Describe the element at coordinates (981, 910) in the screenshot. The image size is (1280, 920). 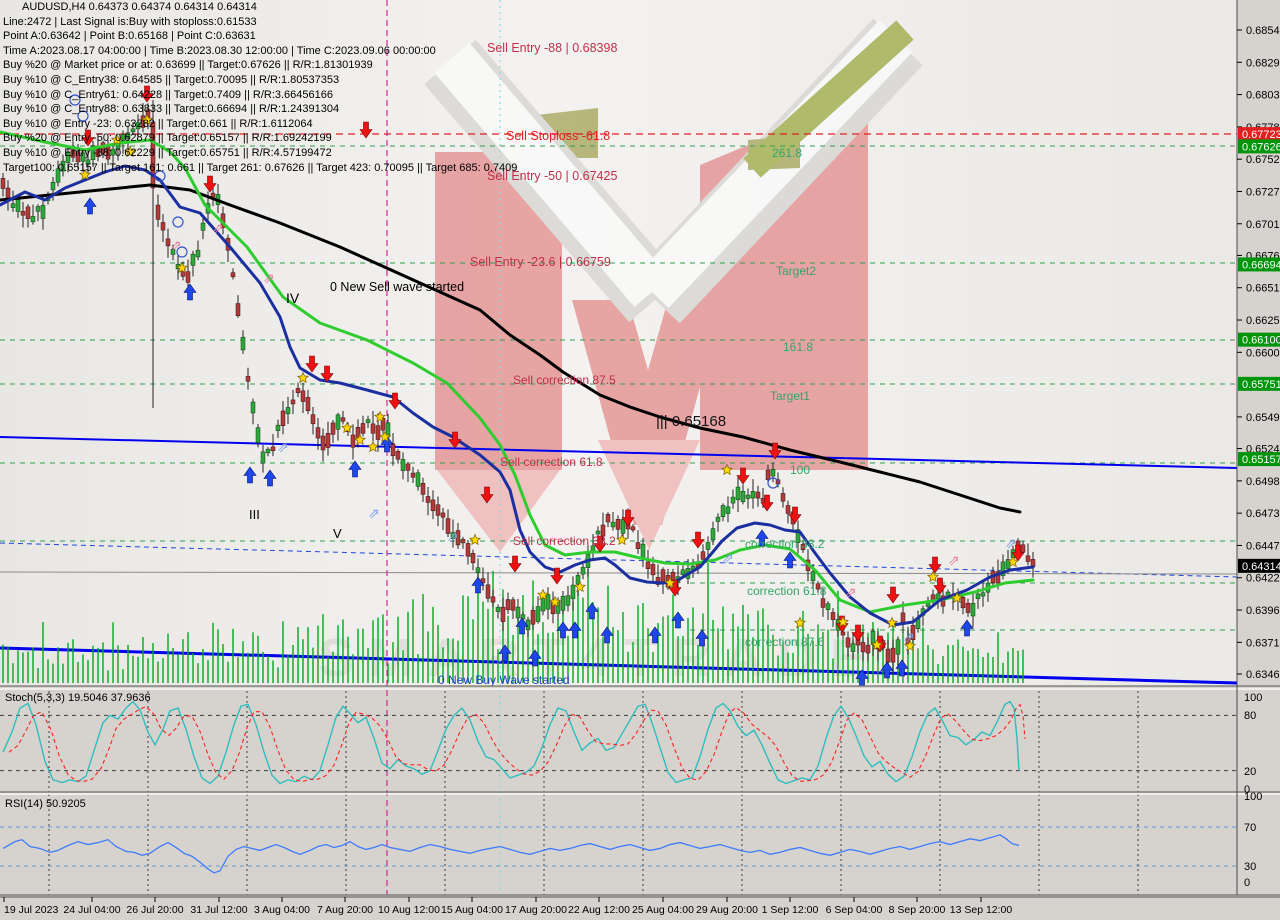
I see `time-axis-label: 13 Sep 12:00` at that location.